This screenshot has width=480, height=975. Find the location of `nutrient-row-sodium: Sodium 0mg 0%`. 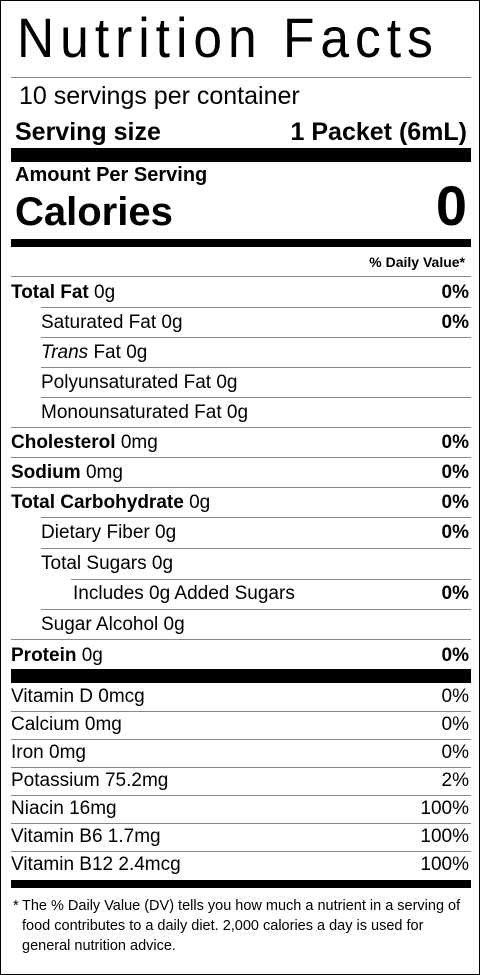

nutrient-row-sodium: Sodium 0mg 0% is located at coordinates (241, 473).